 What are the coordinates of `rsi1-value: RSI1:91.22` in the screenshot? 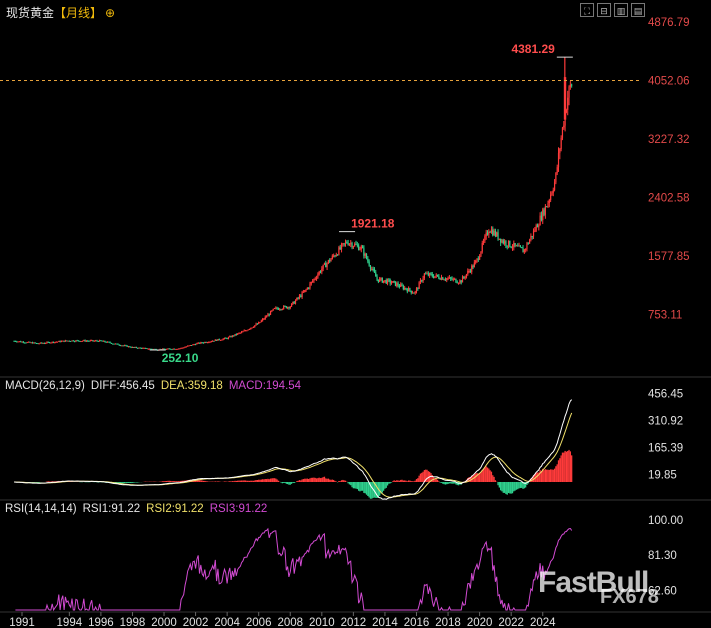 It's located at (111, 509).